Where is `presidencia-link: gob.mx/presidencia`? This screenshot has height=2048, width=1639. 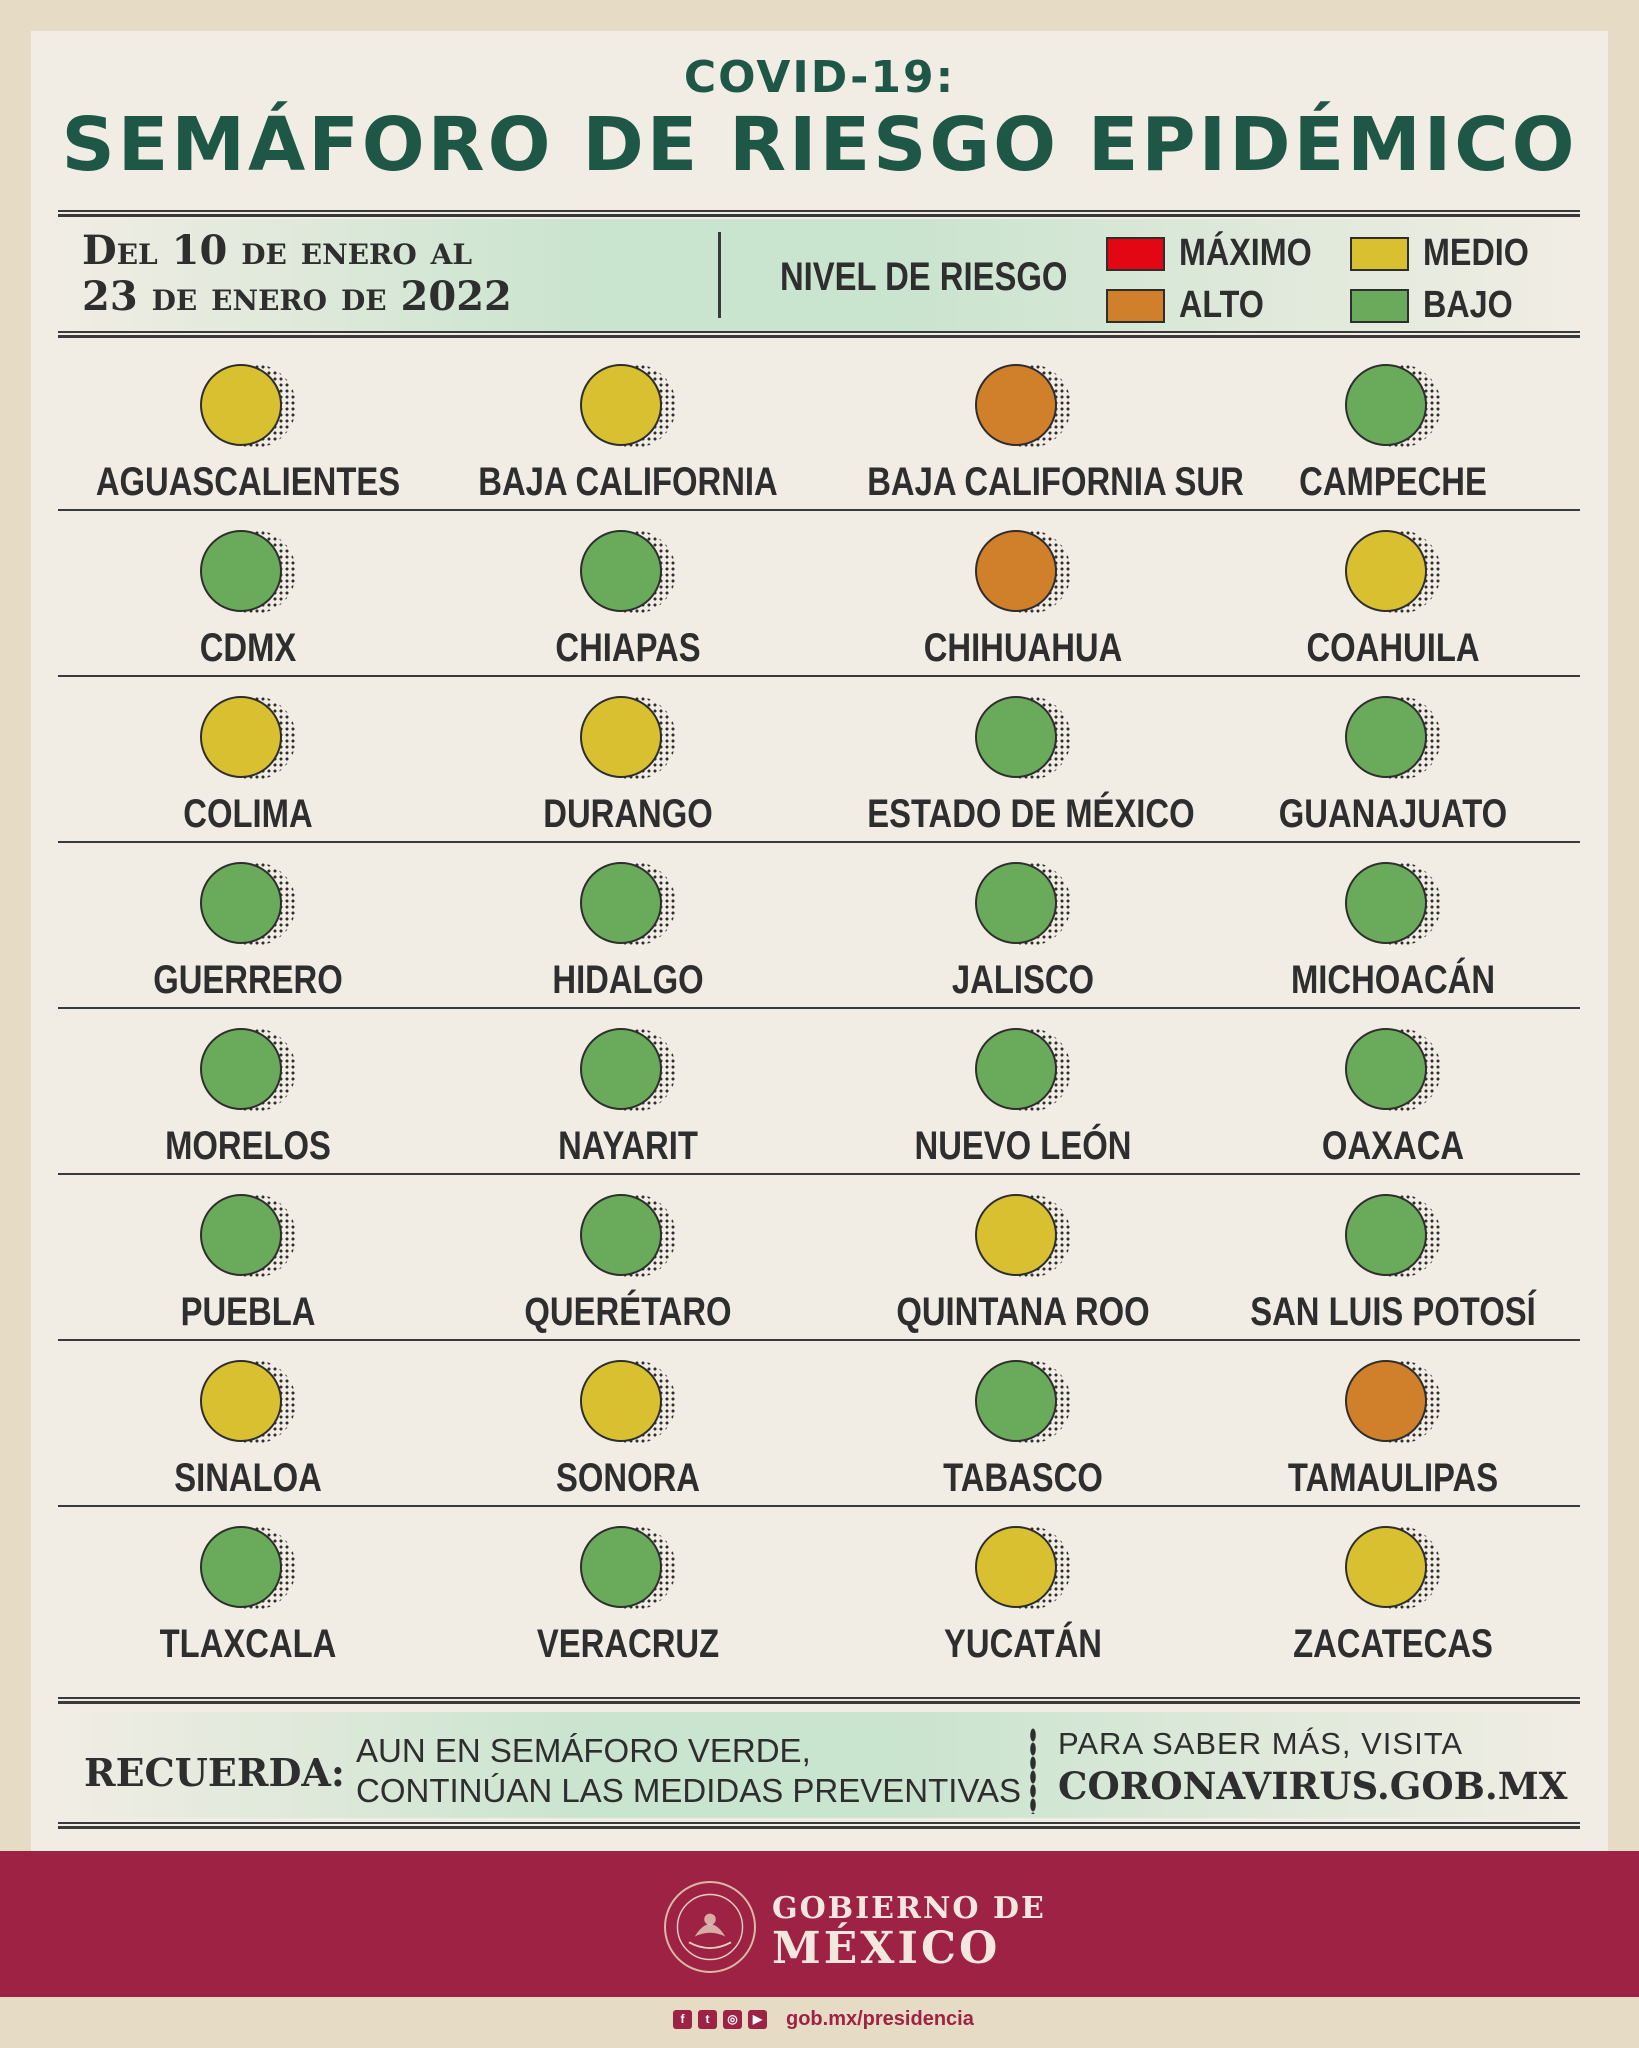
presidencia-link: gob.mx/presidencia is located at coordinates (880, 2019).